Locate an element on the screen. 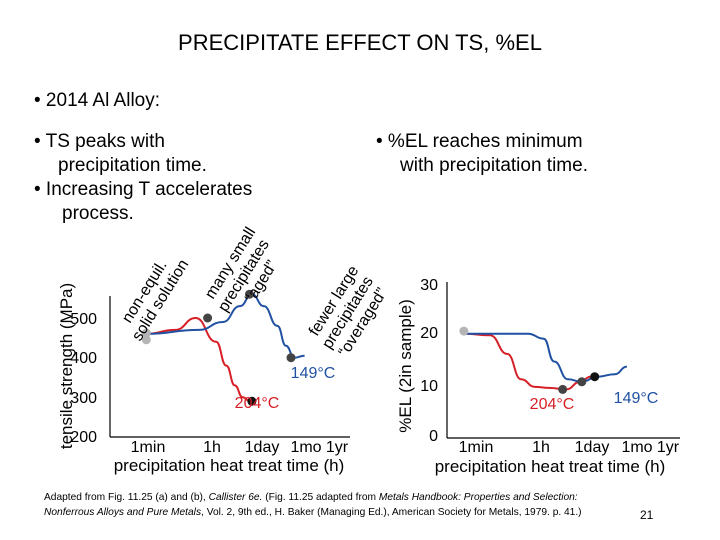 The image size is (720, 540). caption-author: Callister 6e. is located at coordinates (235, 497).